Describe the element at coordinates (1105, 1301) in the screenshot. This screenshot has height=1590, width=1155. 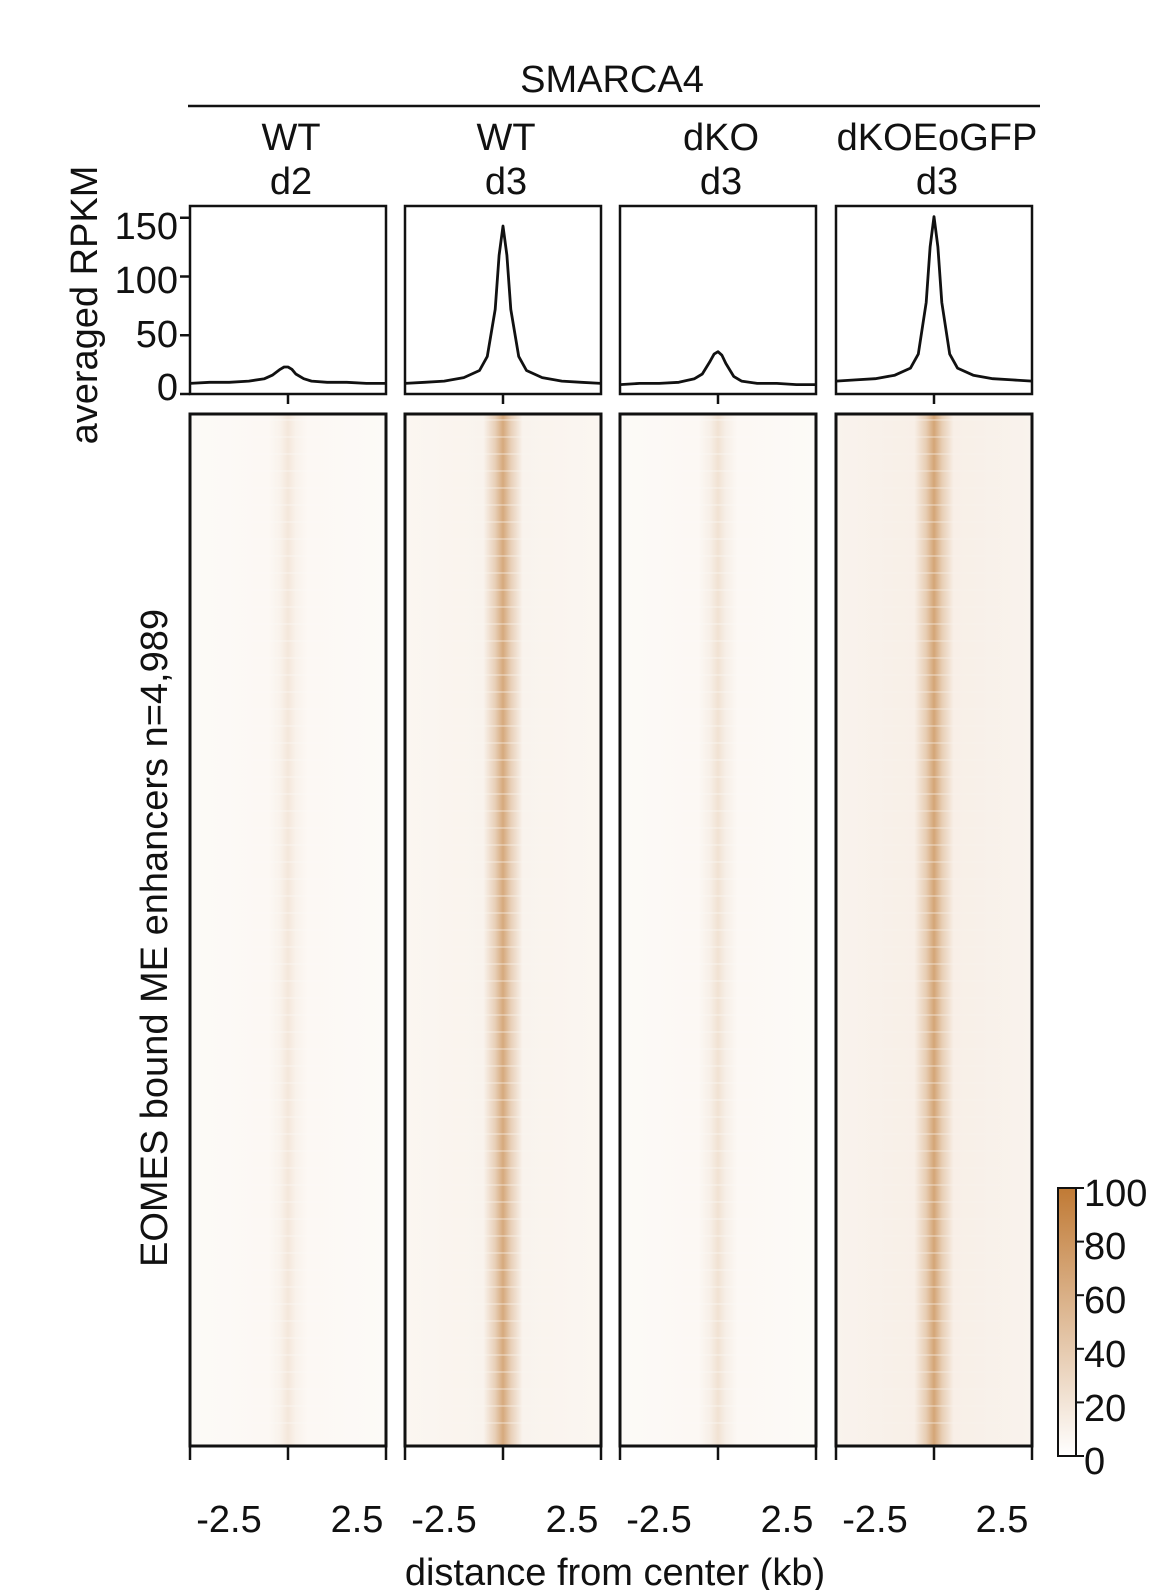
I see `colorbar-tick-label: 60` at that location.